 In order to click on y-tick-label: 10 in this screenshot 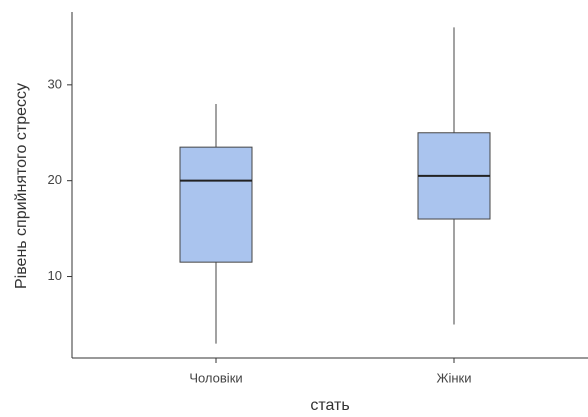, I will do `click(55, 275)`.